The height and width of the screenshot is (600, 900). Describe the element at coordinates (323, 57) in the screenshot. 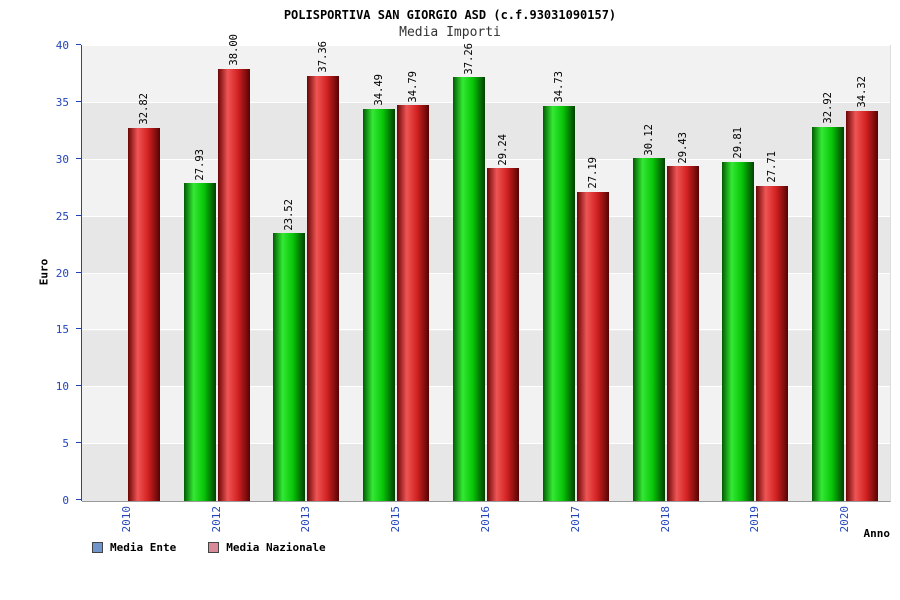

I see `bar-value-label: 37.36` at that location.